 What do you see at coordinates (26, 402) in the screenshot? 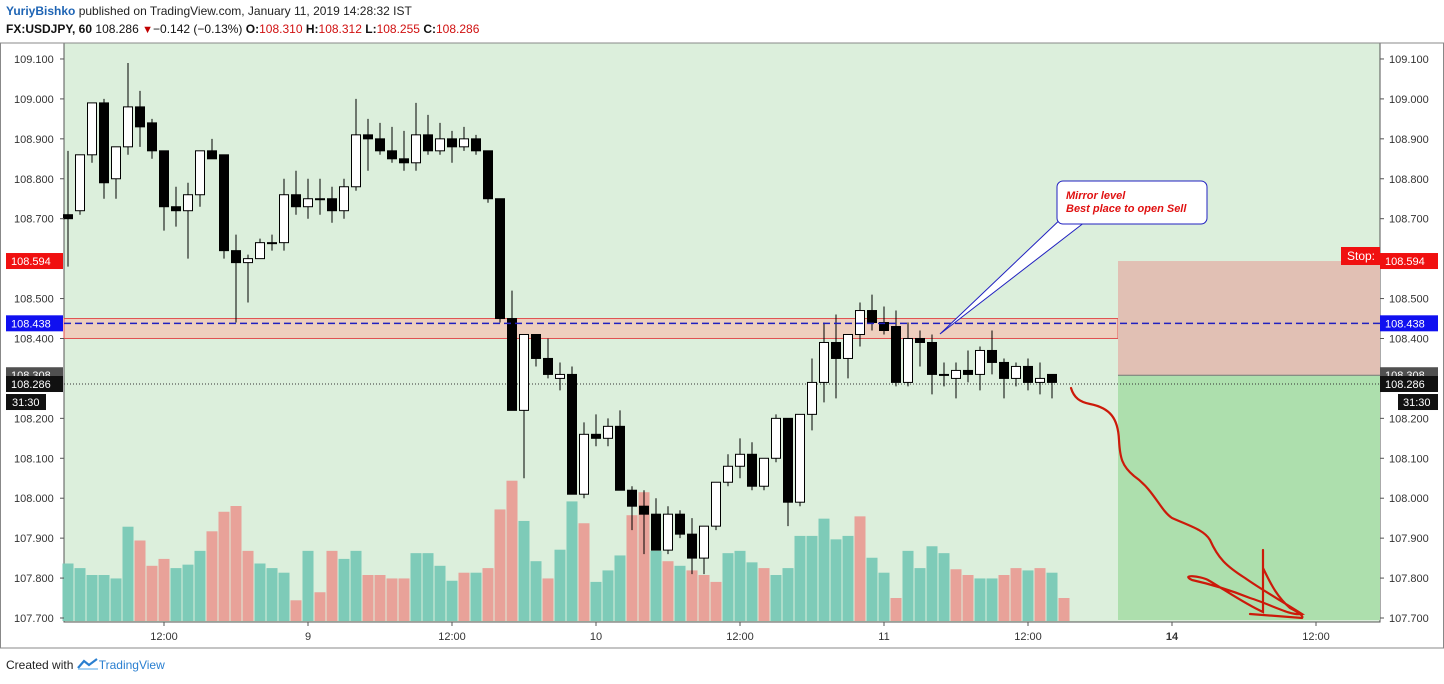
I see `countdown-left-box` at bounding box center [26, 402].